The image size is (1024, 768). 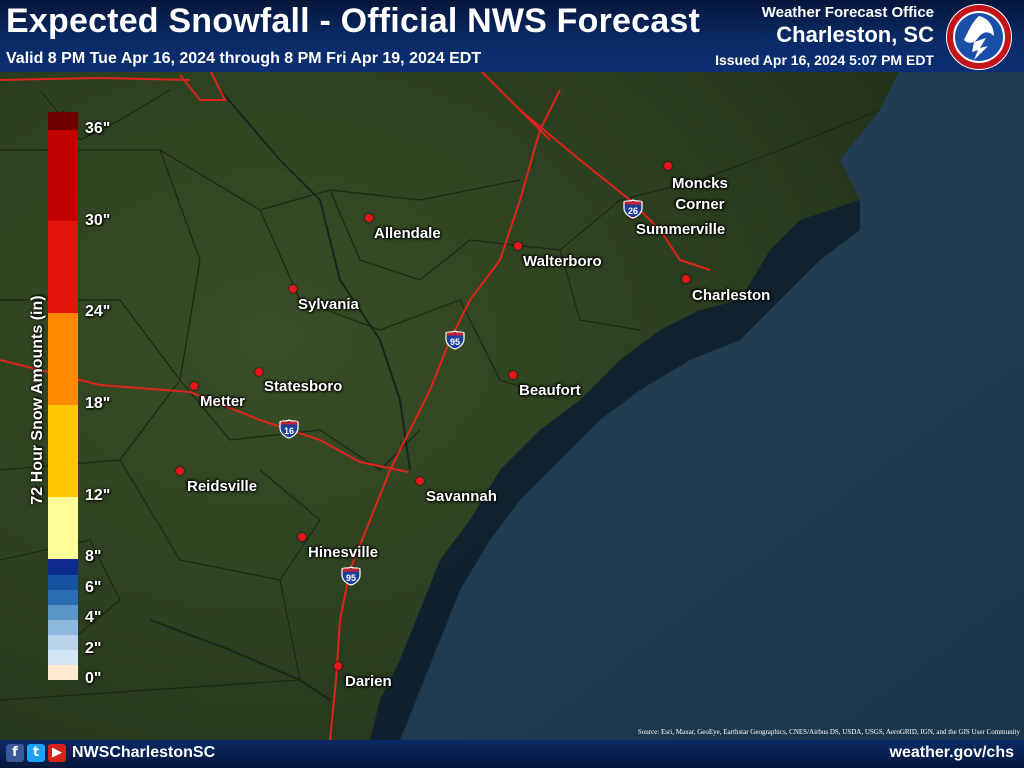 I want to click on city-label: Metter, so click(x=223, y=401).